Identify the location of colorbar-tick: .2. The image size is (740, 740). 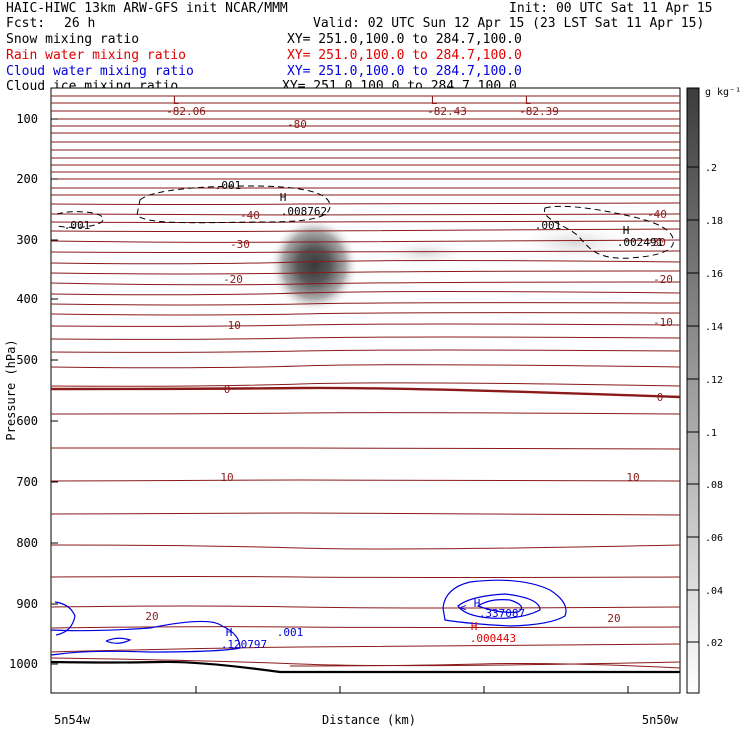
(711, 168).